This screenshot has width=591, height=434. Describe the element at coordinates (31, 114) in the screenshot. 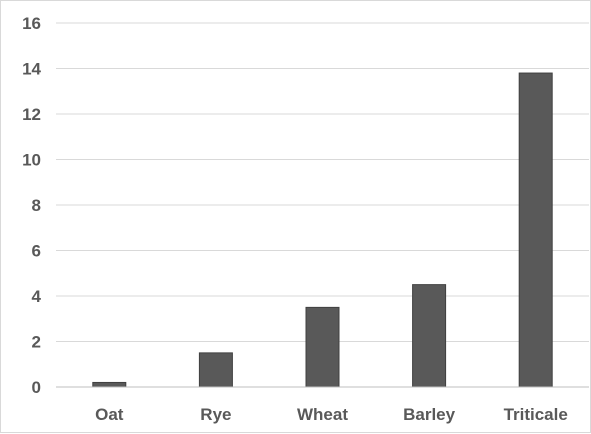

I see `y-tick-label: 12` at that location.